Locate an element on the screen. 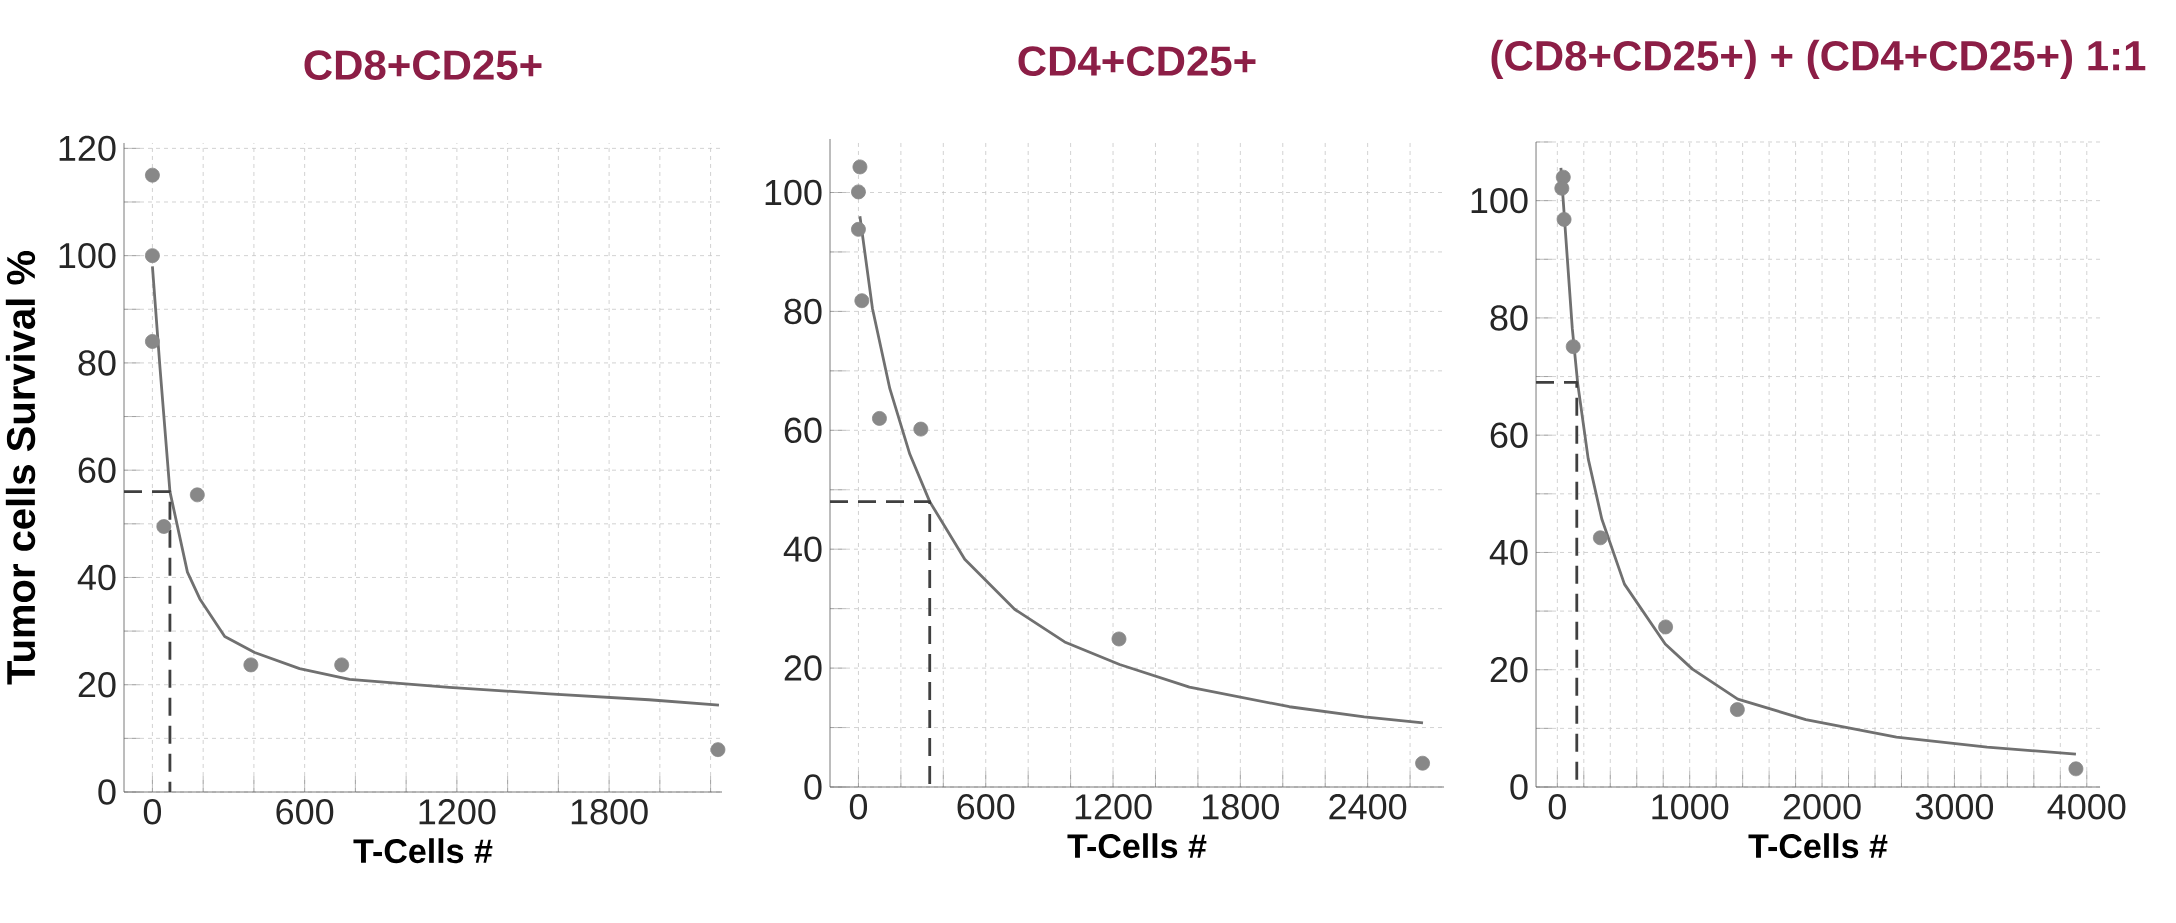 The width and height of the screenshot is (2176, 923). x-tick-label: 4000 is located at coordinates (2086, 807).